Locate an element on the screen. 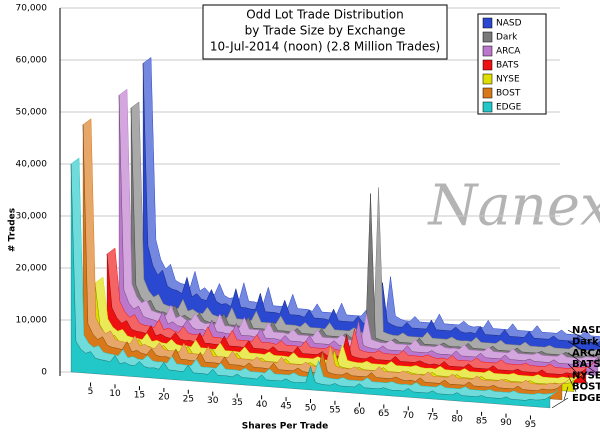  series-label: BATS is located at coordinates (586, 364).